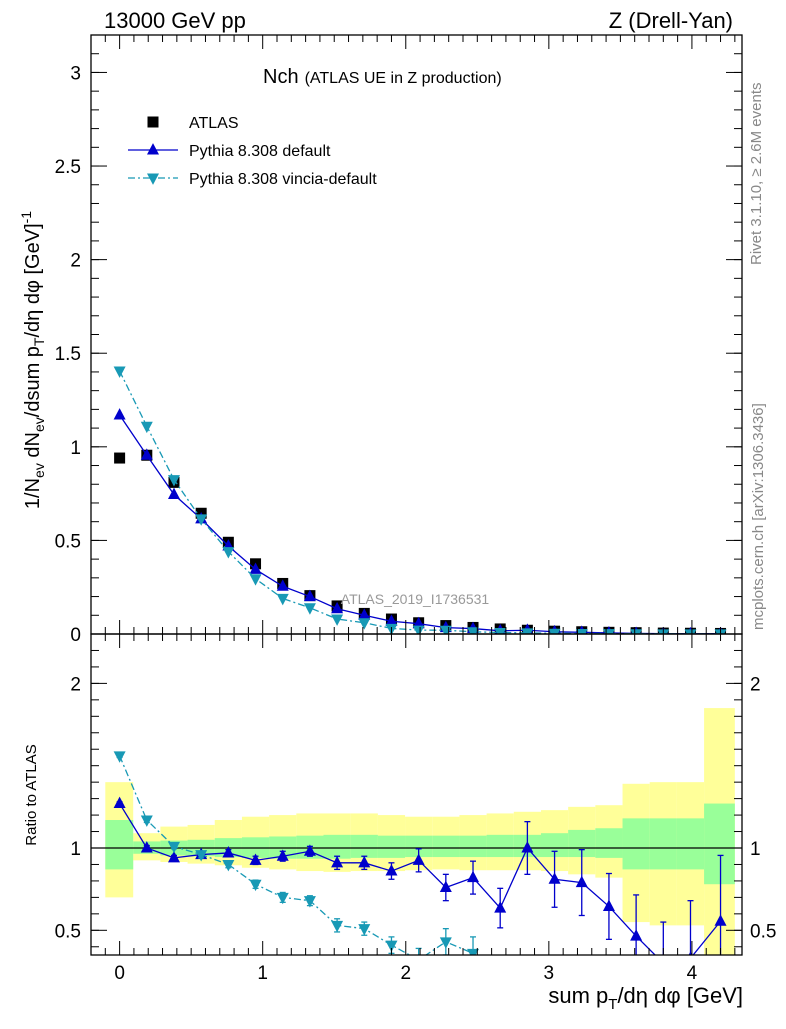  I want to click on chart-title: Nch (ATLAS UE in Z production), so click(382, 77).